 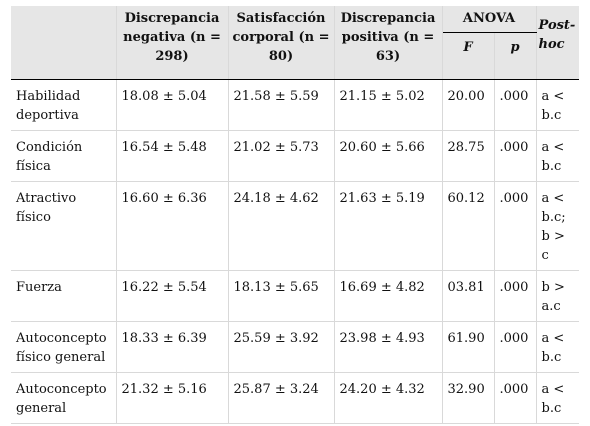 I want to click on header-anova-p: p, so click(x=515, y=56).